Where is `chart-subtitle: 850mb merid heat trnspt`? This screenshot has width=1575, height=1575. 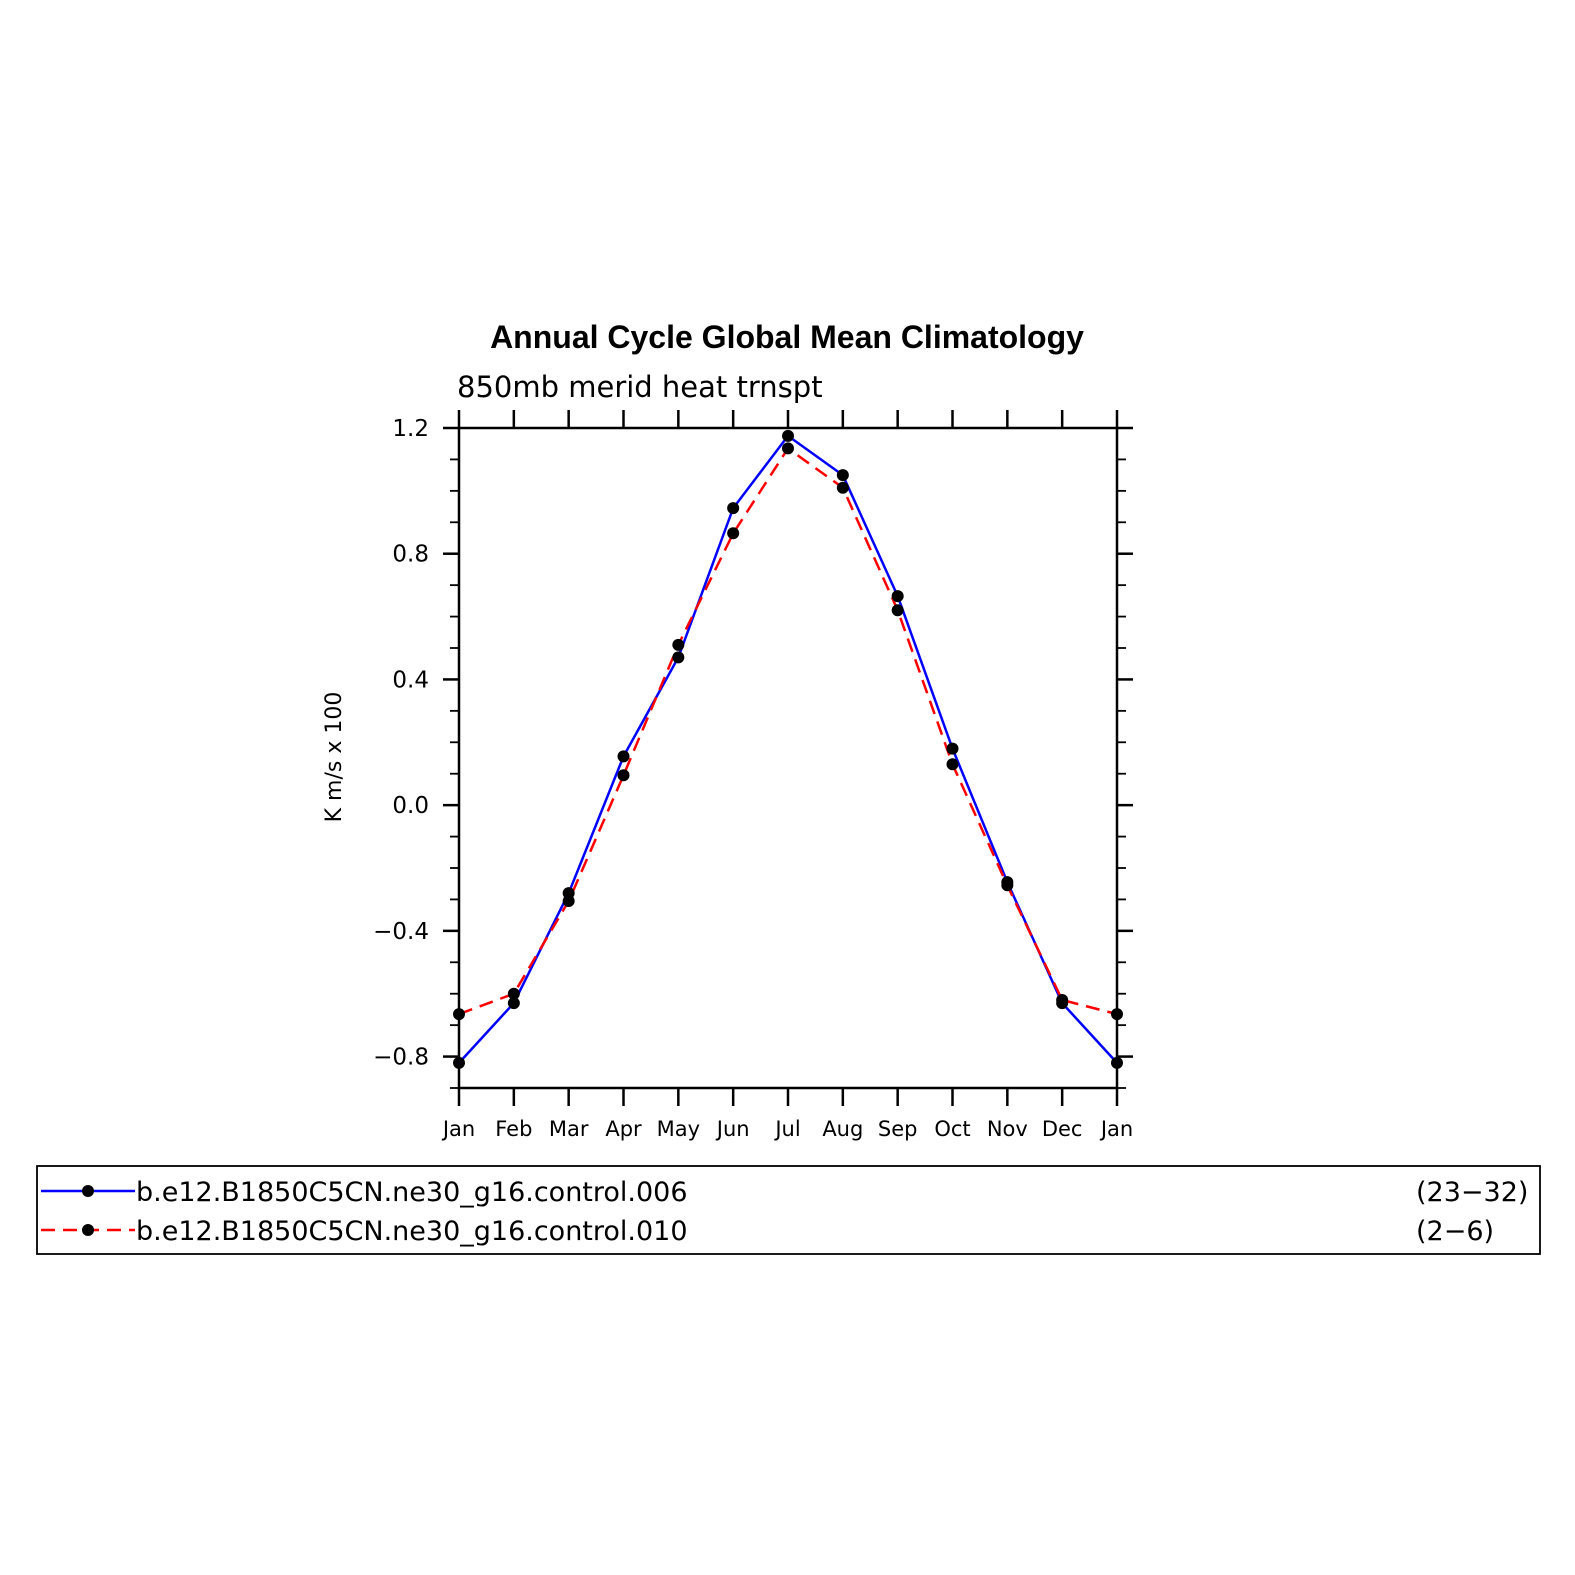
chart-subtitle: 850mb merid heat trnspt is located at coordinates (640, 387).